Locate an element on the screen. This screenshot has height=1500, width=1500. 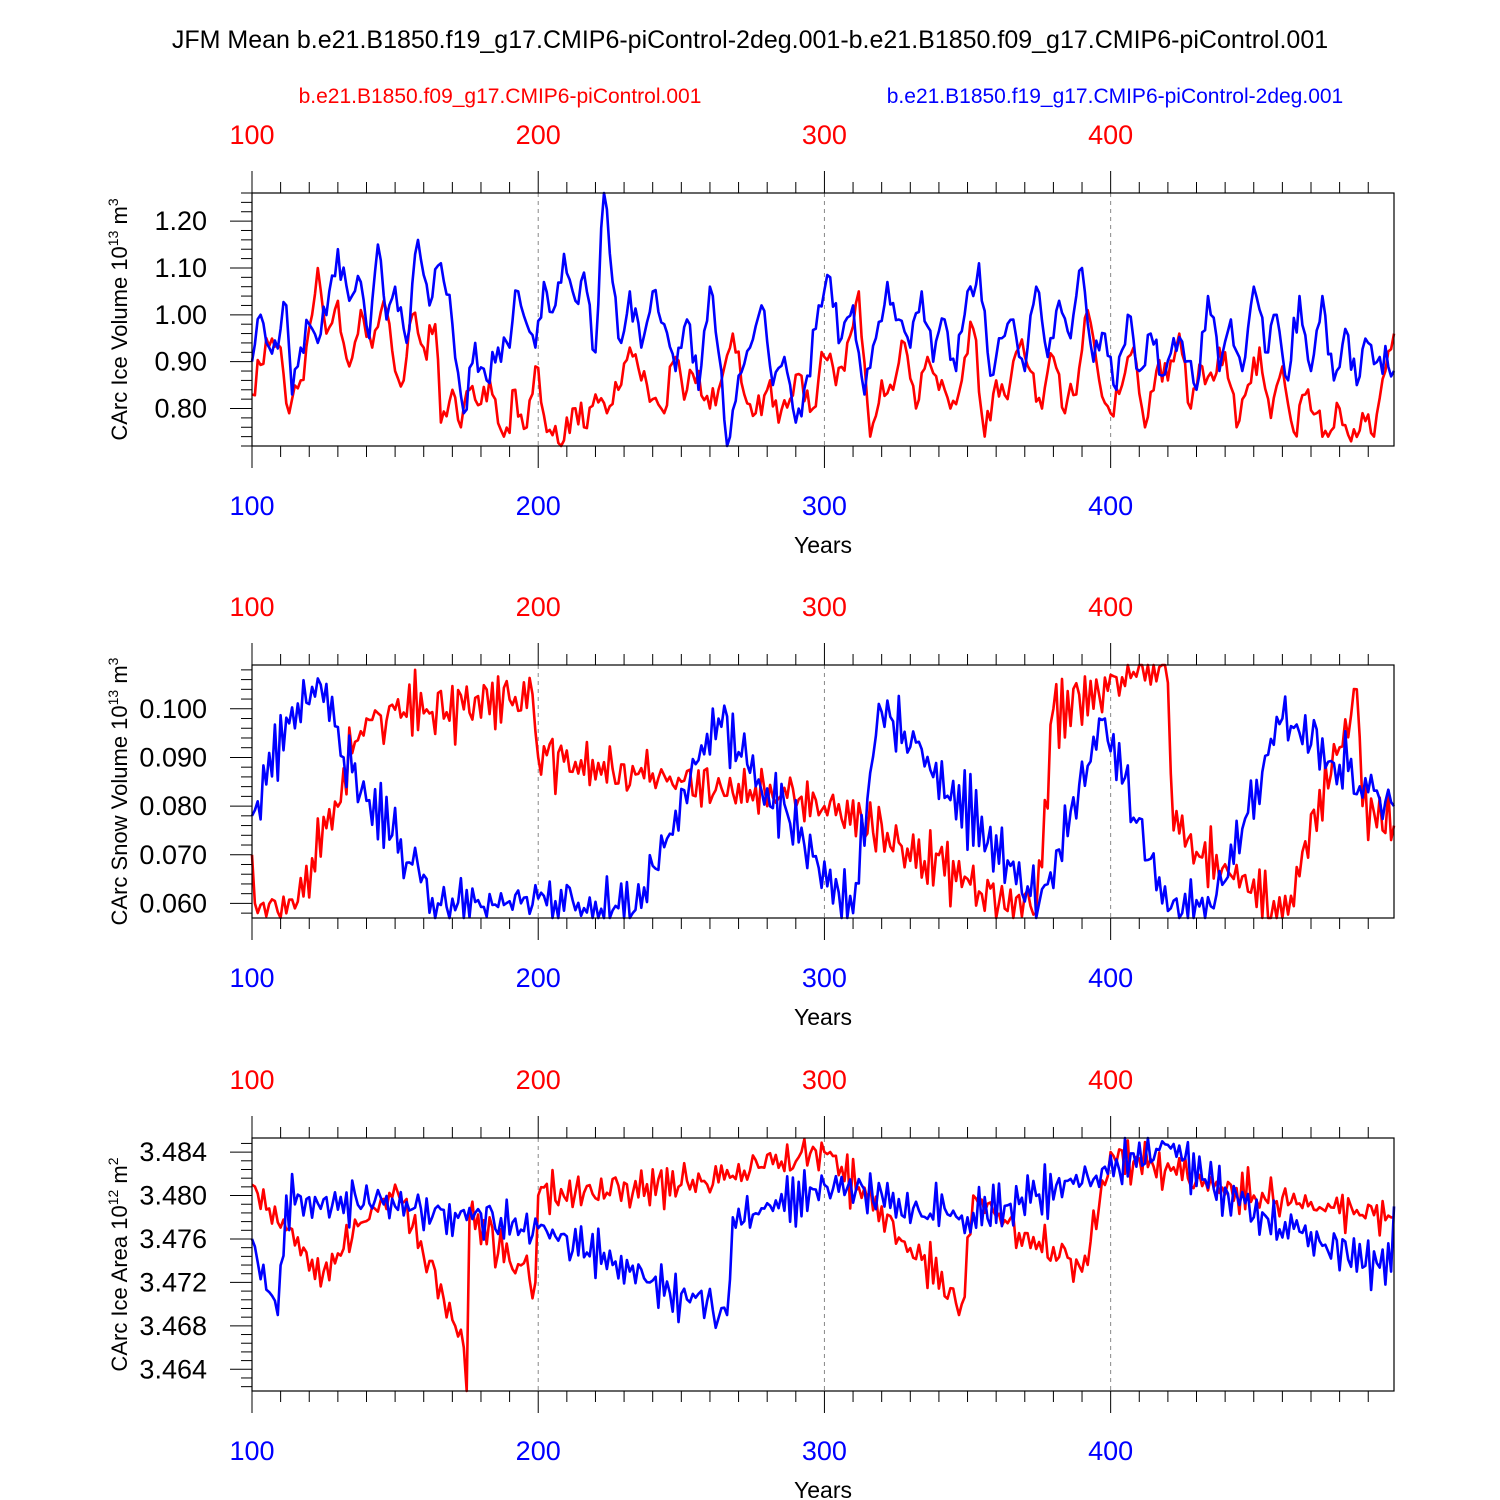
y-tick-label: 1.20 is located at coordinates (180, 221).